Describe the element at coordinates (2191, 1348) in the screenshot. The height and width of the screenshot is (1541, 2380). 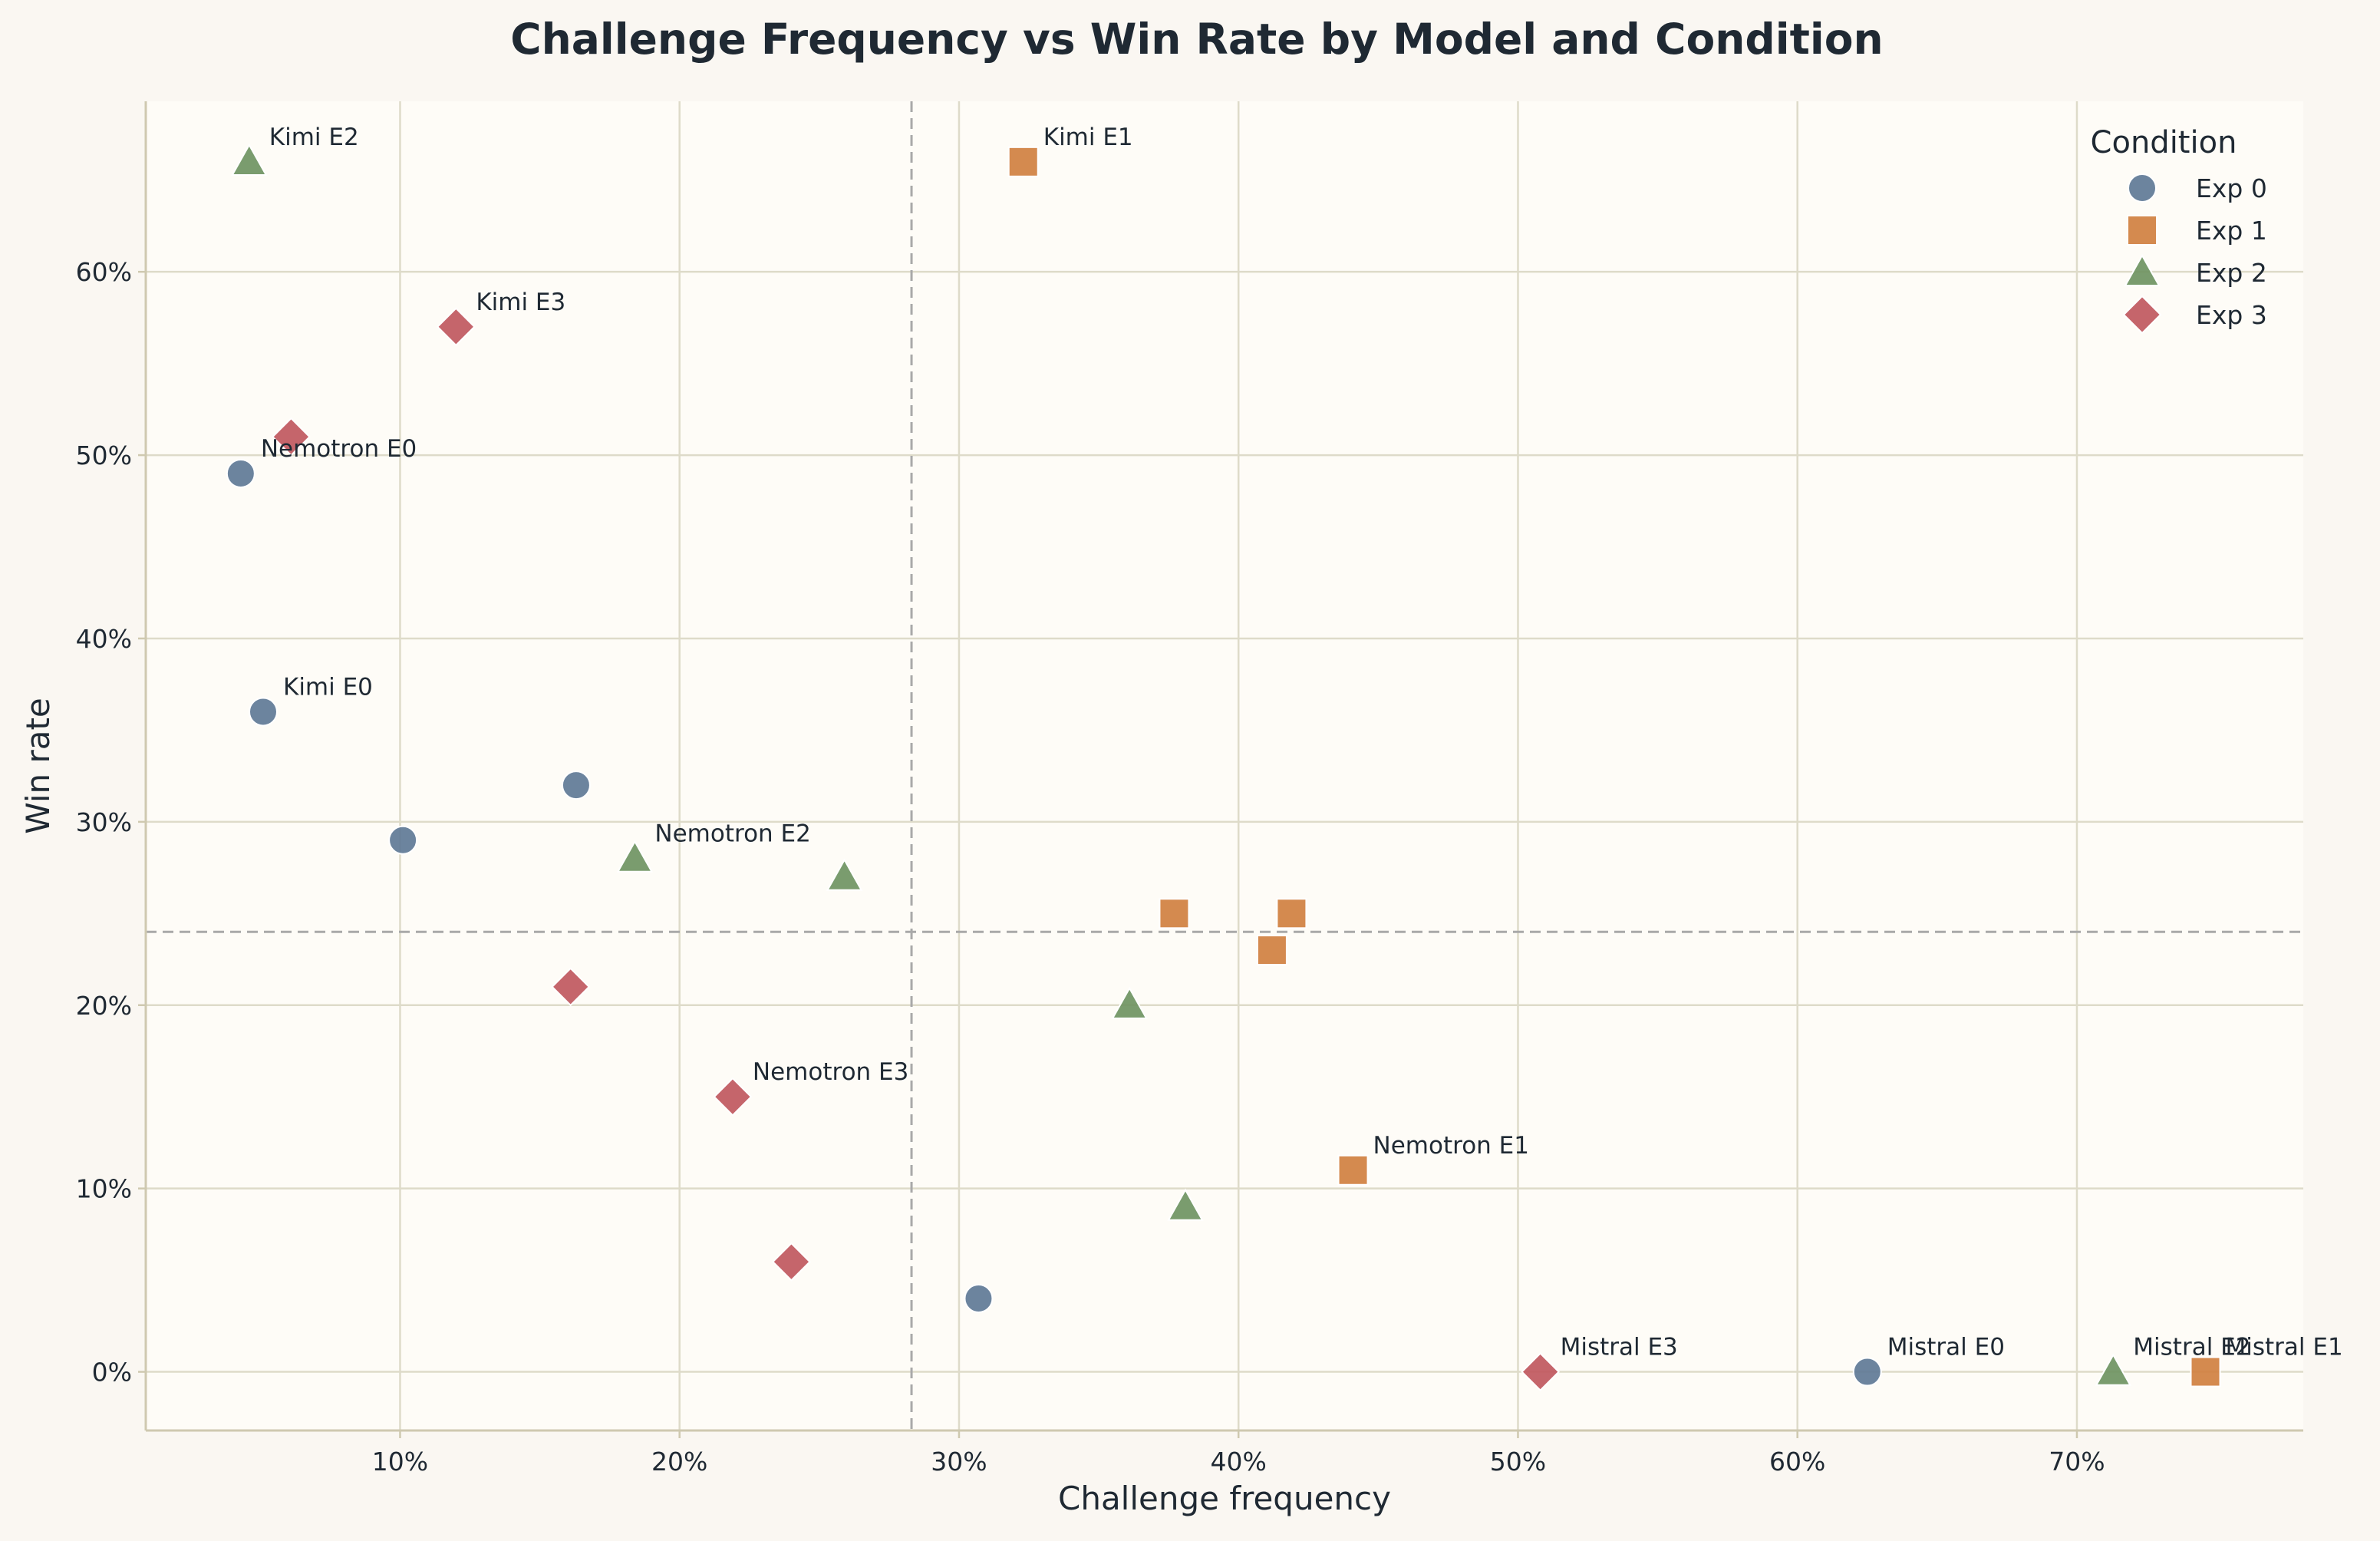
I see `point-label: Mistral E2` at that location.